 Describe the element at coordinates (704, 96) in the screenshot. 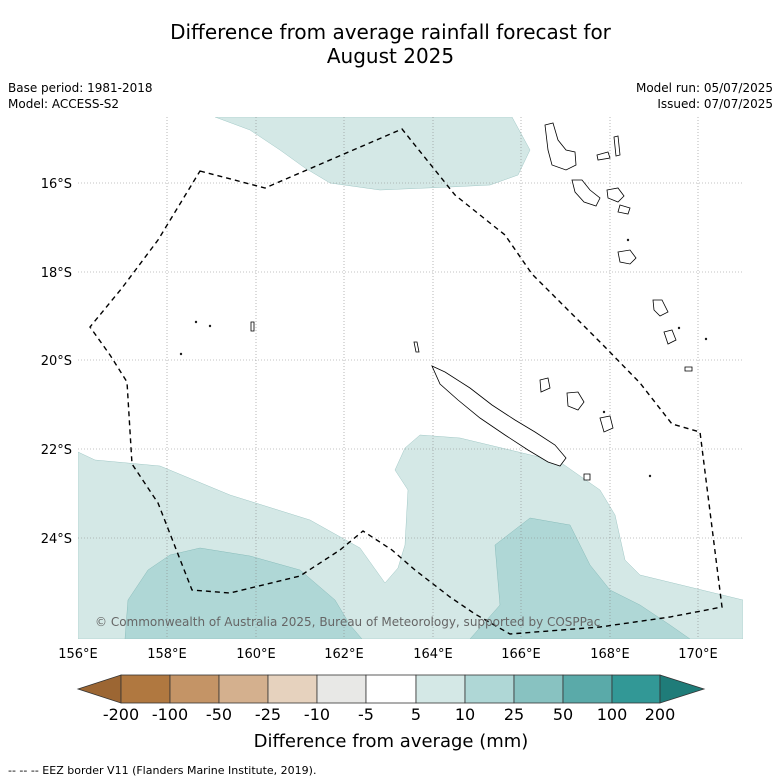

I see `run-info: Model run: 05/07/2025 Issued: 07/07/2025` at that location.